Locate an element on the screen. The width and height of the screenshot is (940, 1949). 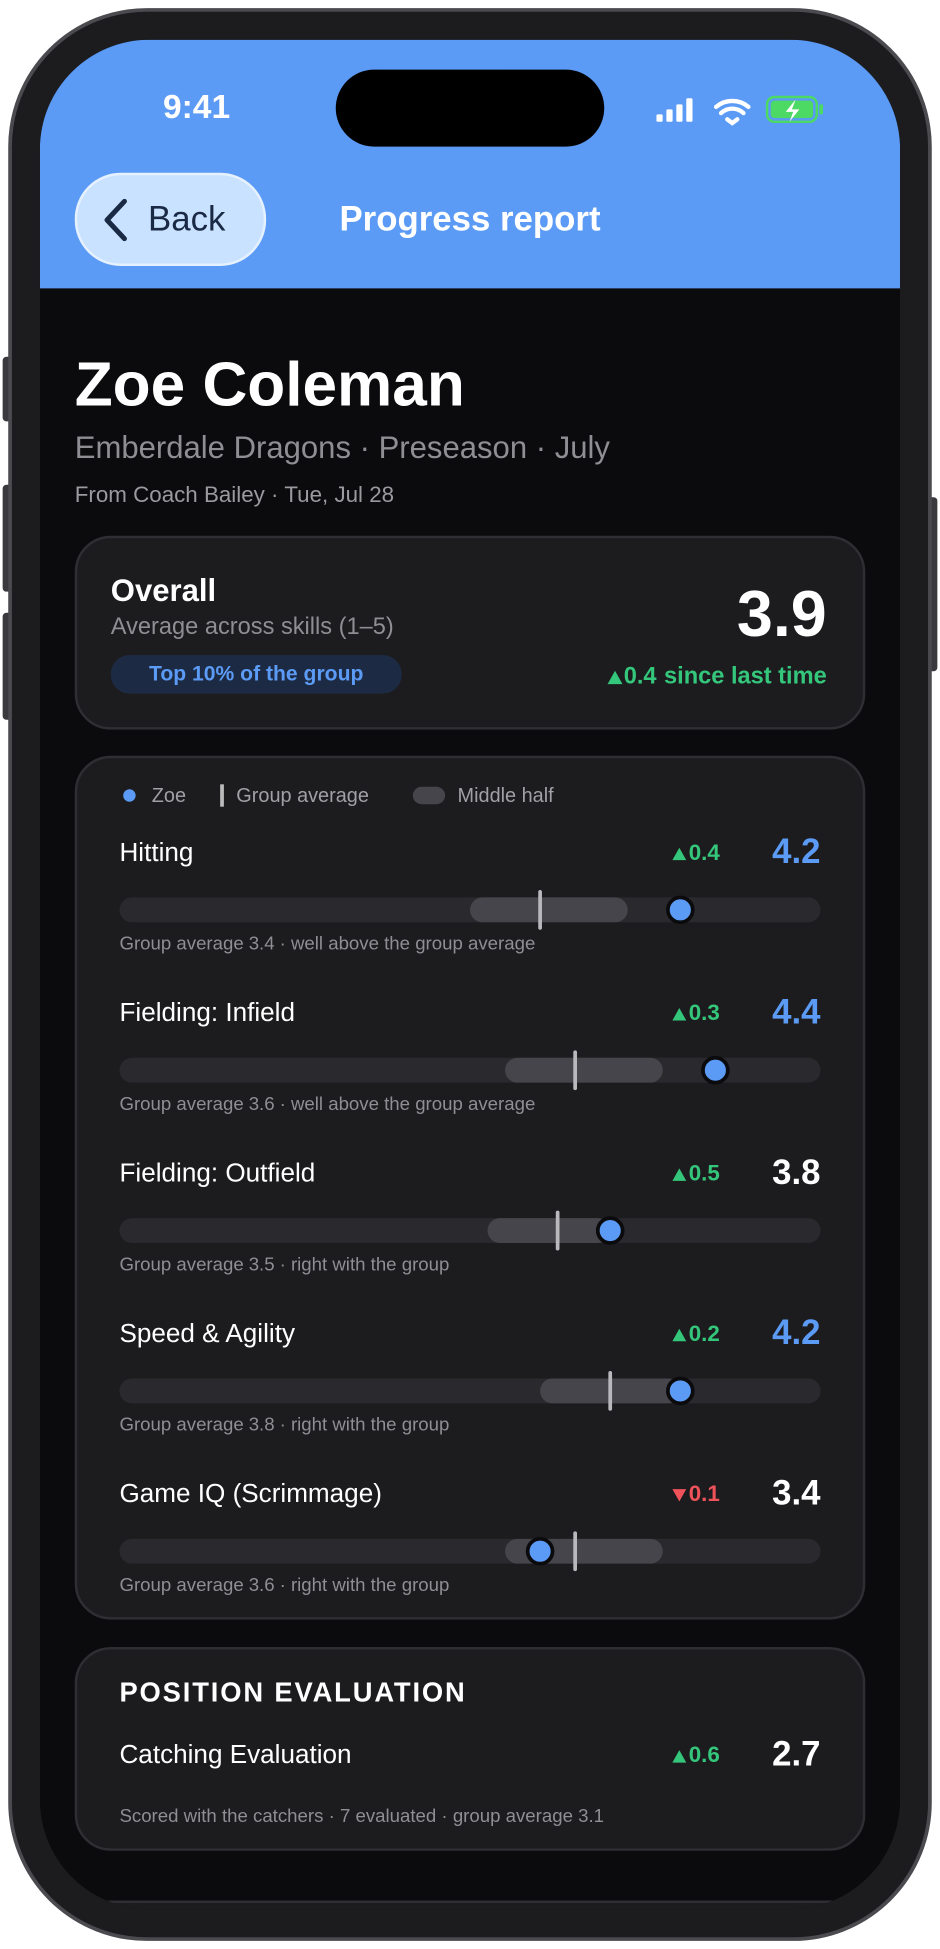
legend-label: Middle half is located at coordinates (506, 796).